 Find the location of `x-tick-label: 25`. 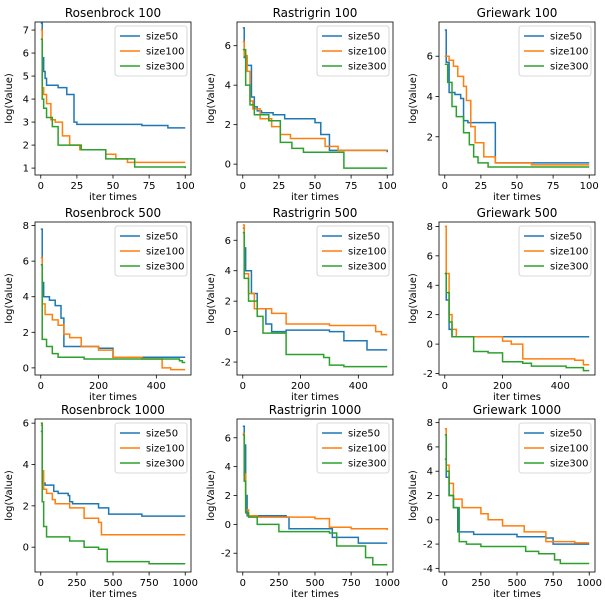

x-tick-label: 25 is located at coordinates (77, 186).